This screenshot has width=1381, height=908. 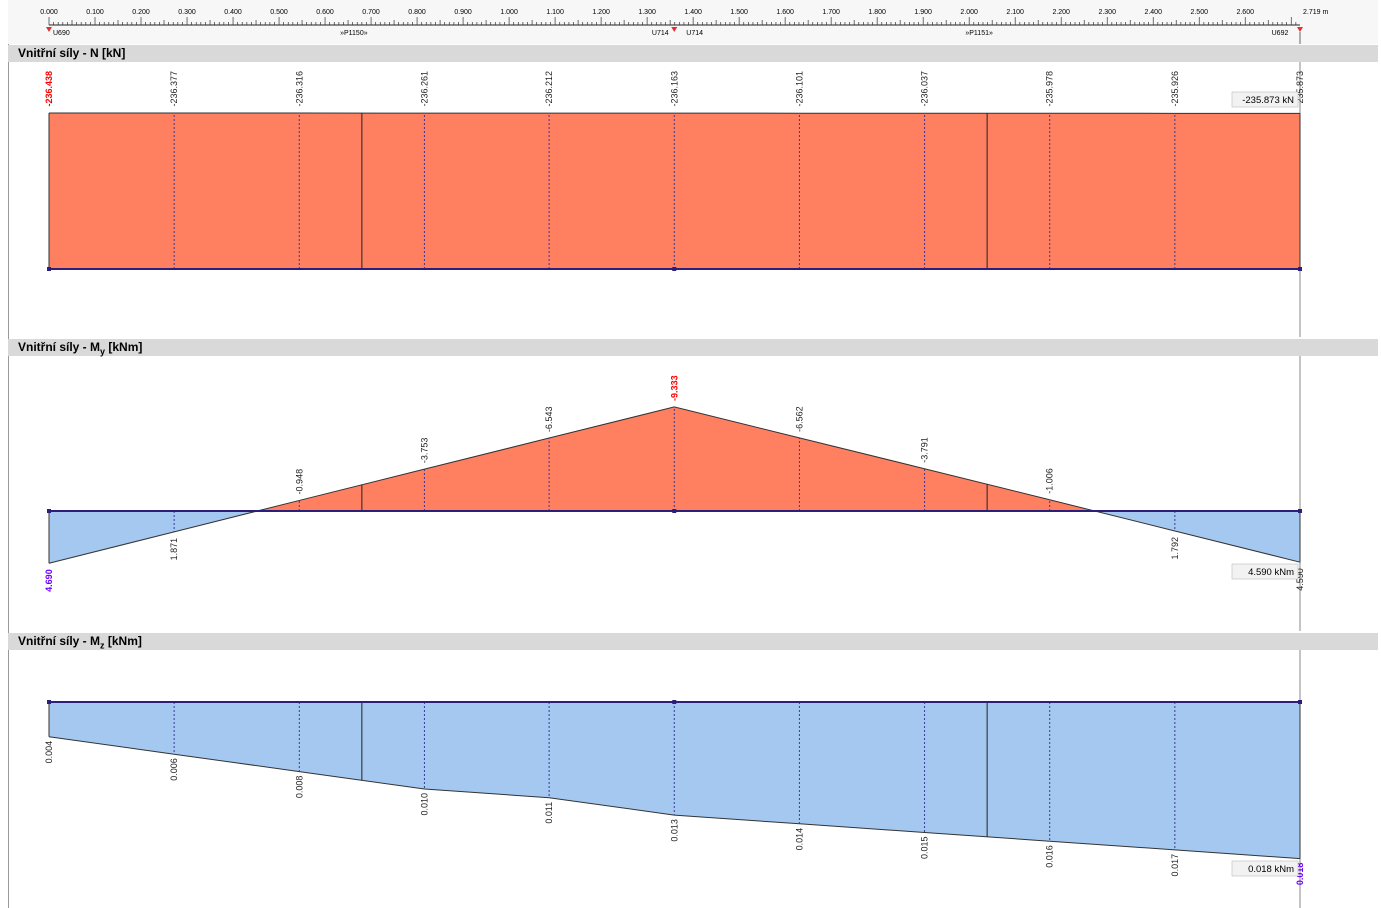 I want to click on value-label: -236.163, so click(x=674, y=89).